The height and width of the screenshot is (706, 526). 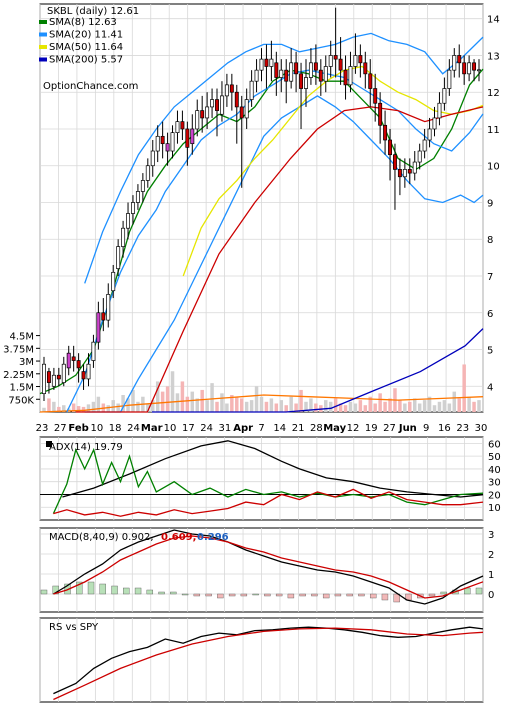 What do you see at coordinates (213, 537) in the screenshot?
I see `macd-histogram-value: 0.296` at bounding box center [213, 537].